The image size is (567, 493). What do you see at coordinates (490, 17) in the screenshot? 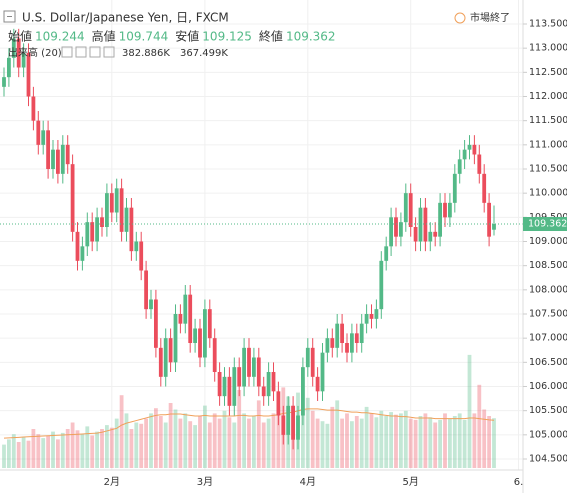
I see `status: 市場終了` at bounding box center [490, 17].